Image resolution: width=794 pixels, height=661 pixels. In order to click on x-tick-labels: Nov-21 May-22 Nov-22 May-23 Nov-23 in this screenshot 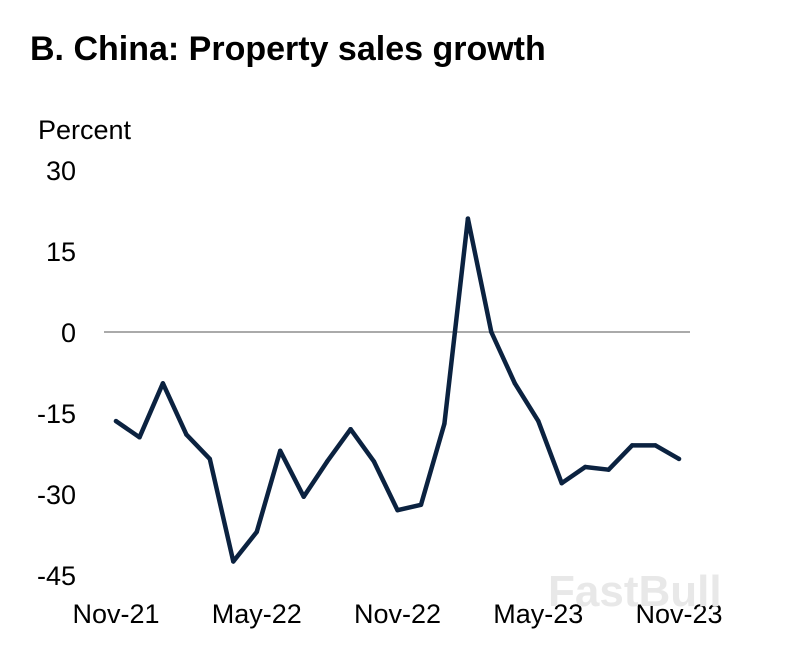, I will do `click(397, 614)`.